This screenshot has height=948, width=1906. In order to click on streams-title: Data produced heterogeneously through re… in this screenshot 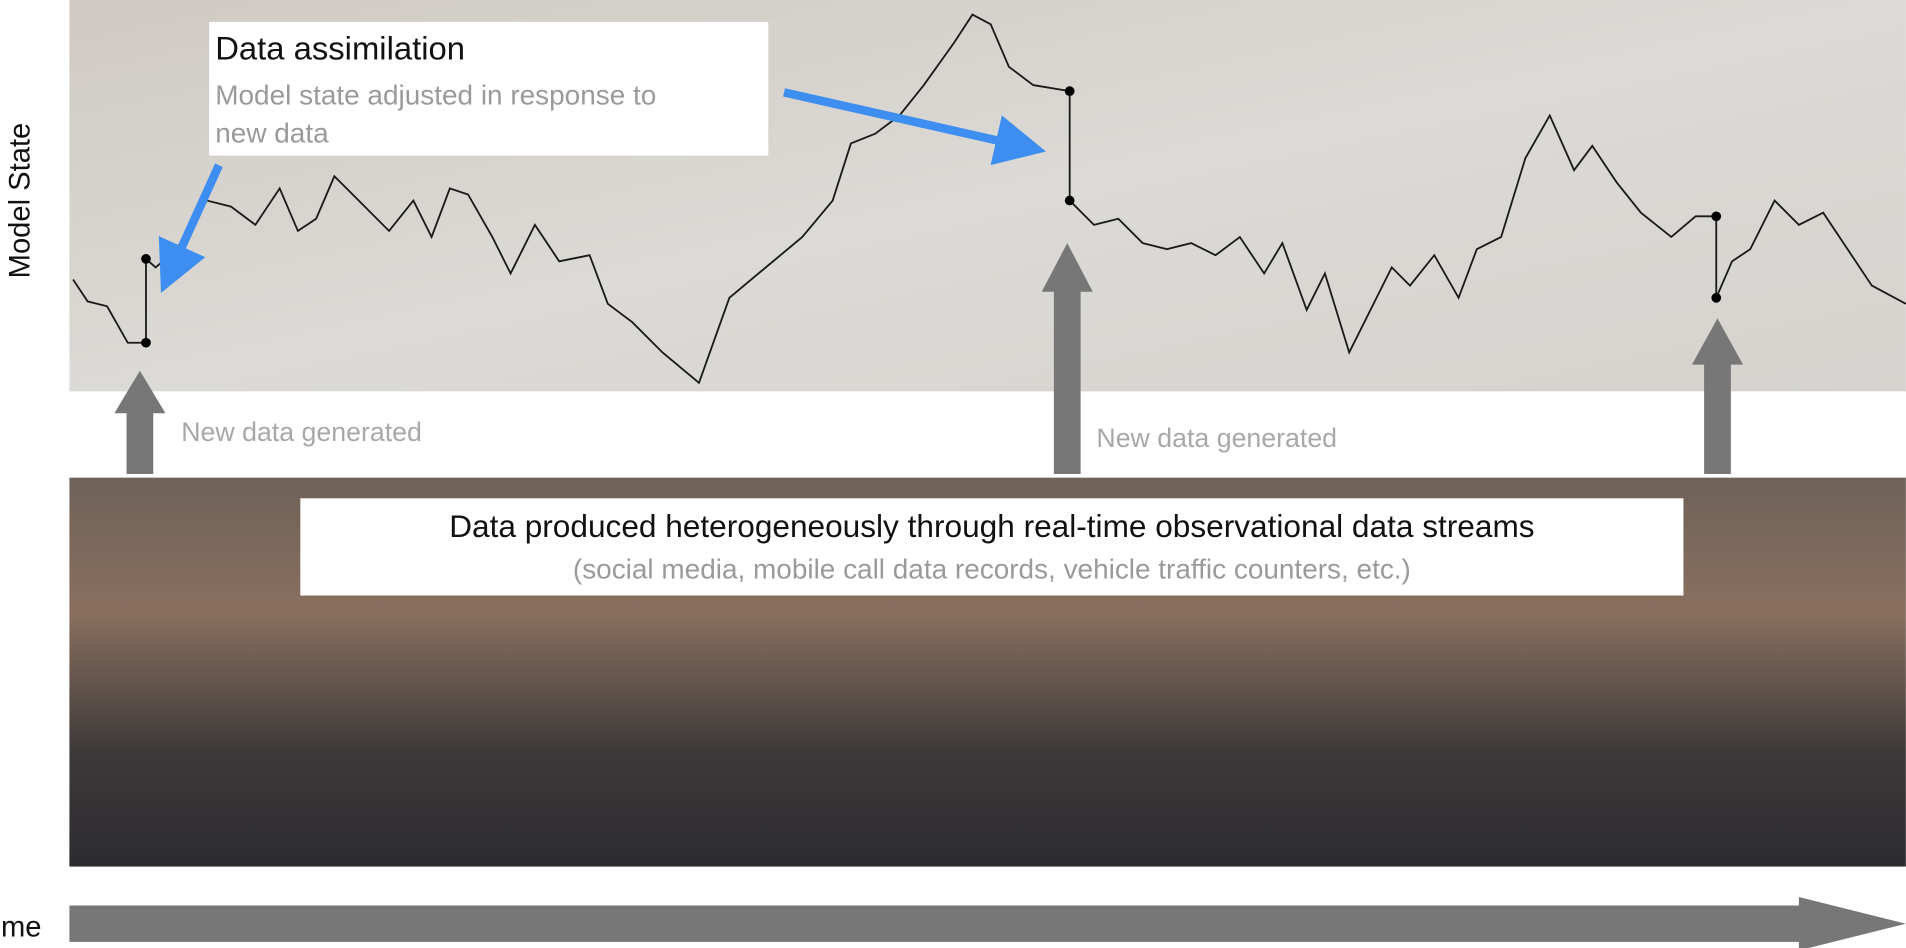, I will do `click(991, 526)`.